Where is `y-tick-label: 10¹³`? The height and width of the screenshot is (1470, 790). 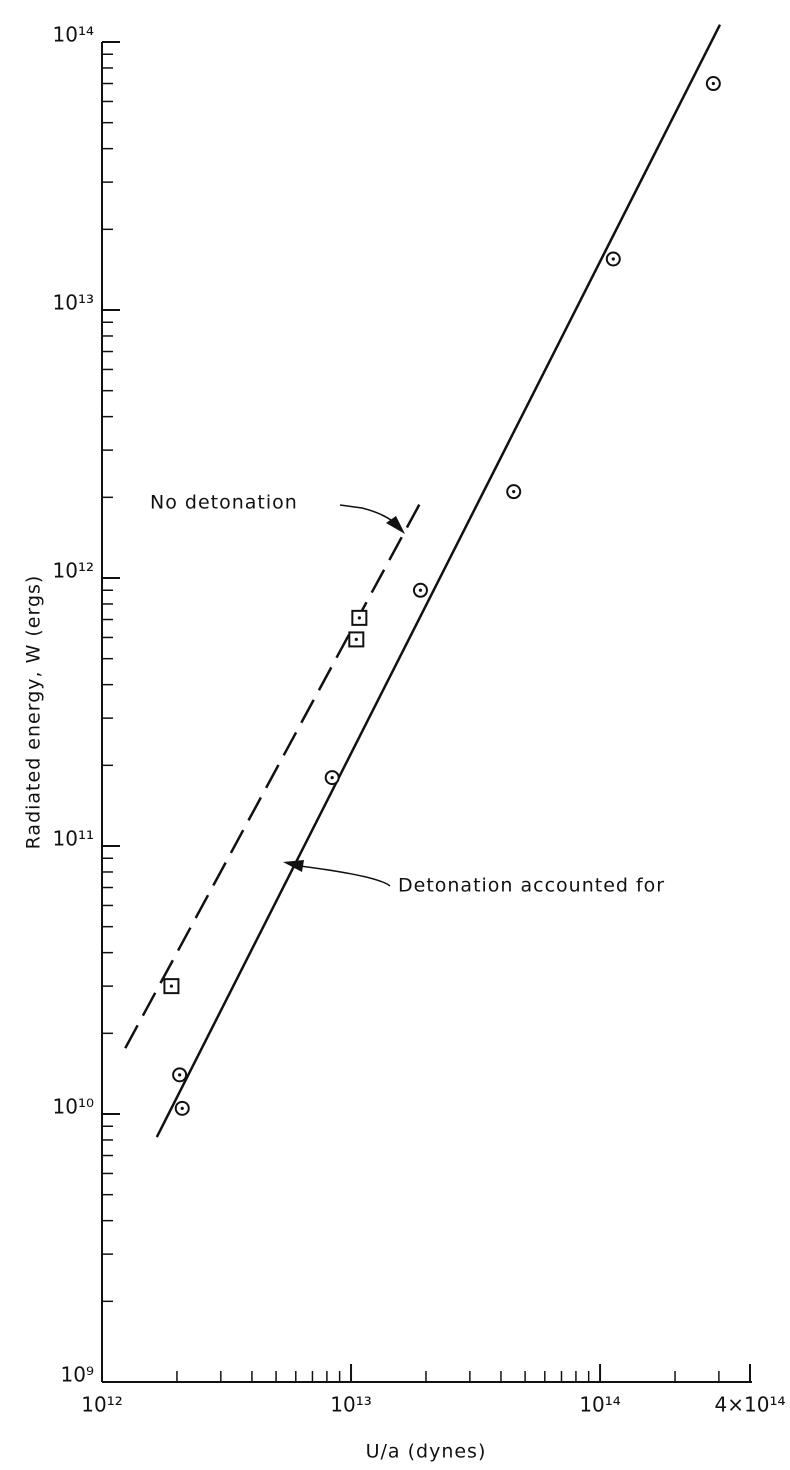 y-tick-label: 10¹³ is located at coordinates (73, 303).